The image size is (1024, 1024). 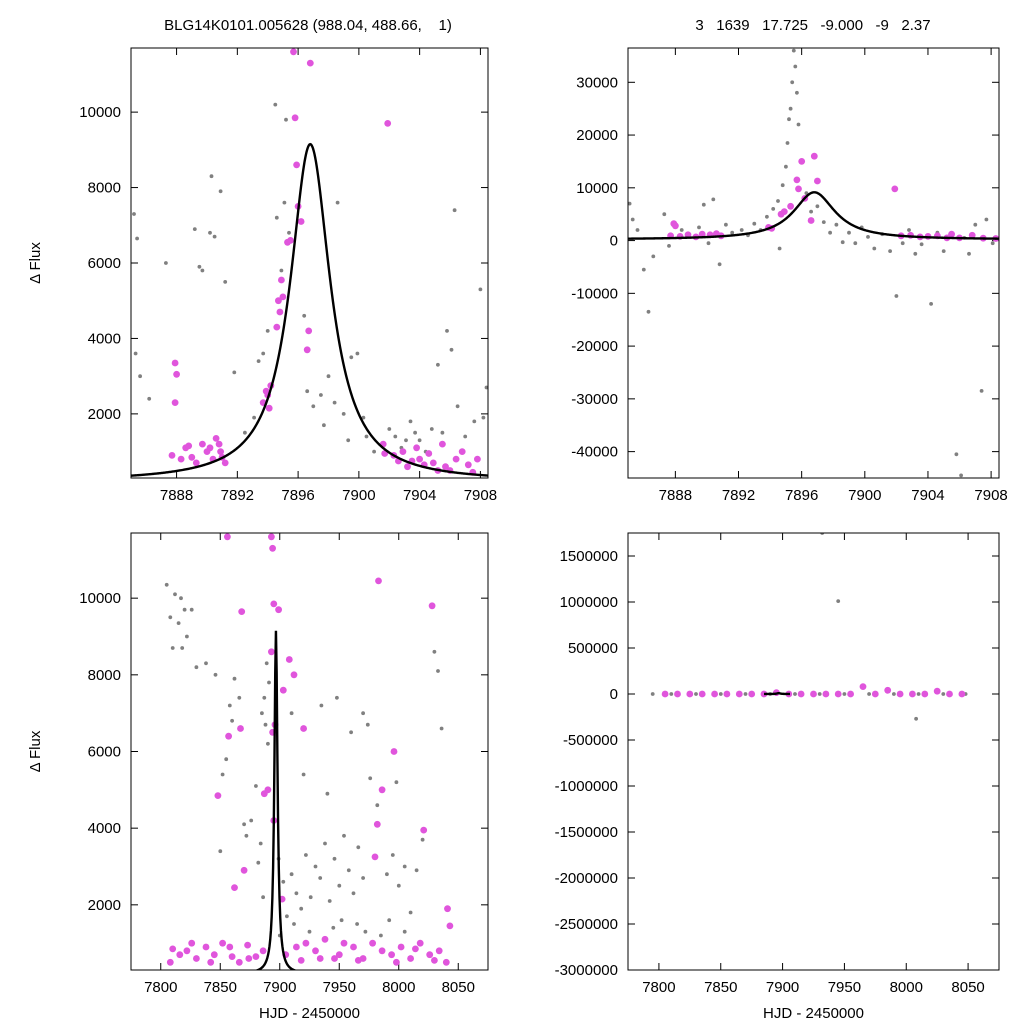 What do you see at coordinates (104, 263) in the screenshot?
I see `y-tick-label: 6000` at bounding box center [104, 263].